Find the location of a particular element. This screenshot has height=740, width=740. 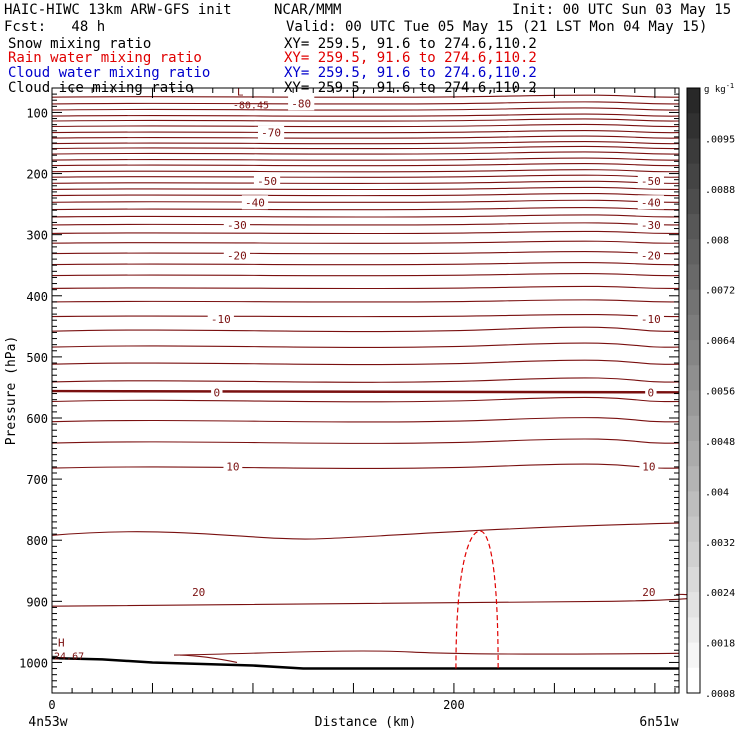

rain-water-layer is located at coordinates (477, 599).